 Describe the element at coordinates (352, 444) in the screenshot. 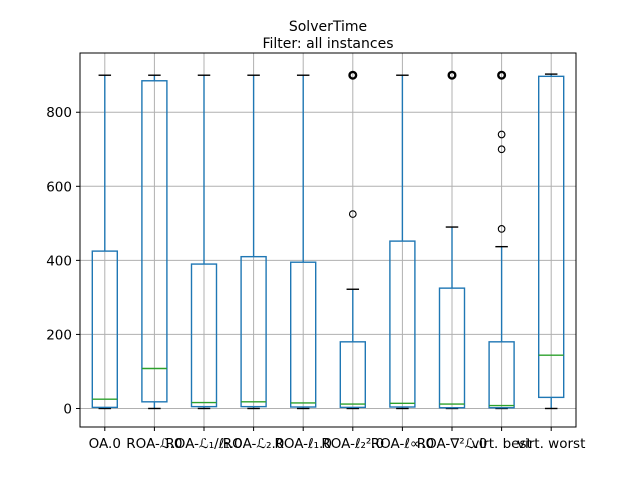

I see `x-tick-label: ROA-ℓ₂².0` at that location.